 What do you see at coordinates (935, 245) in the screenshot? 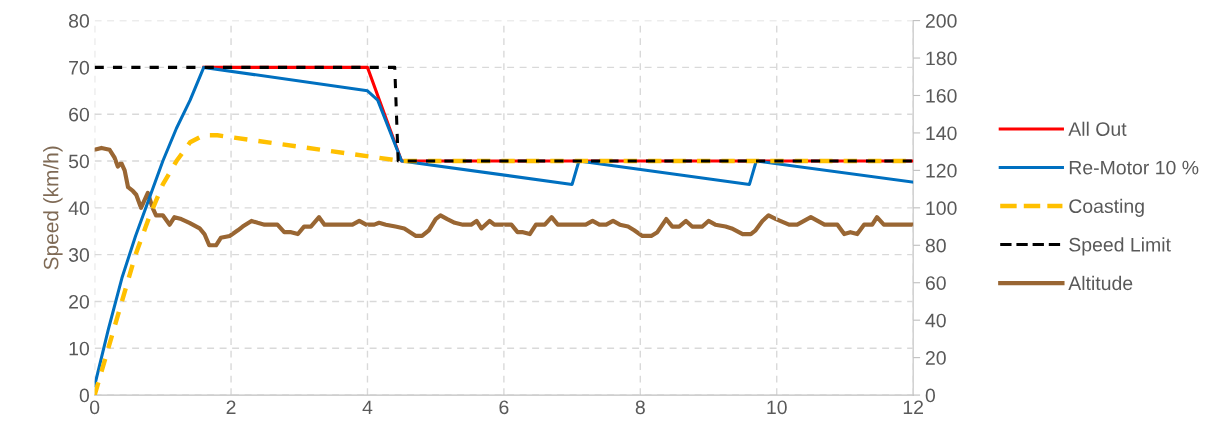
I see `y2-tick-label: 80` at bounding box center [935, 245].